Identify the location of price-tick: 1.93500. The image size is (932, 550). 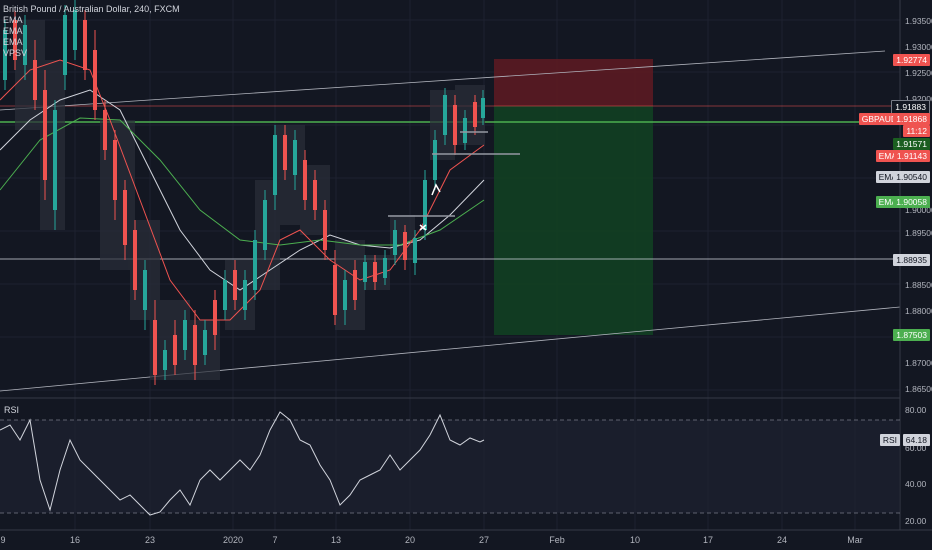
(918, 21).